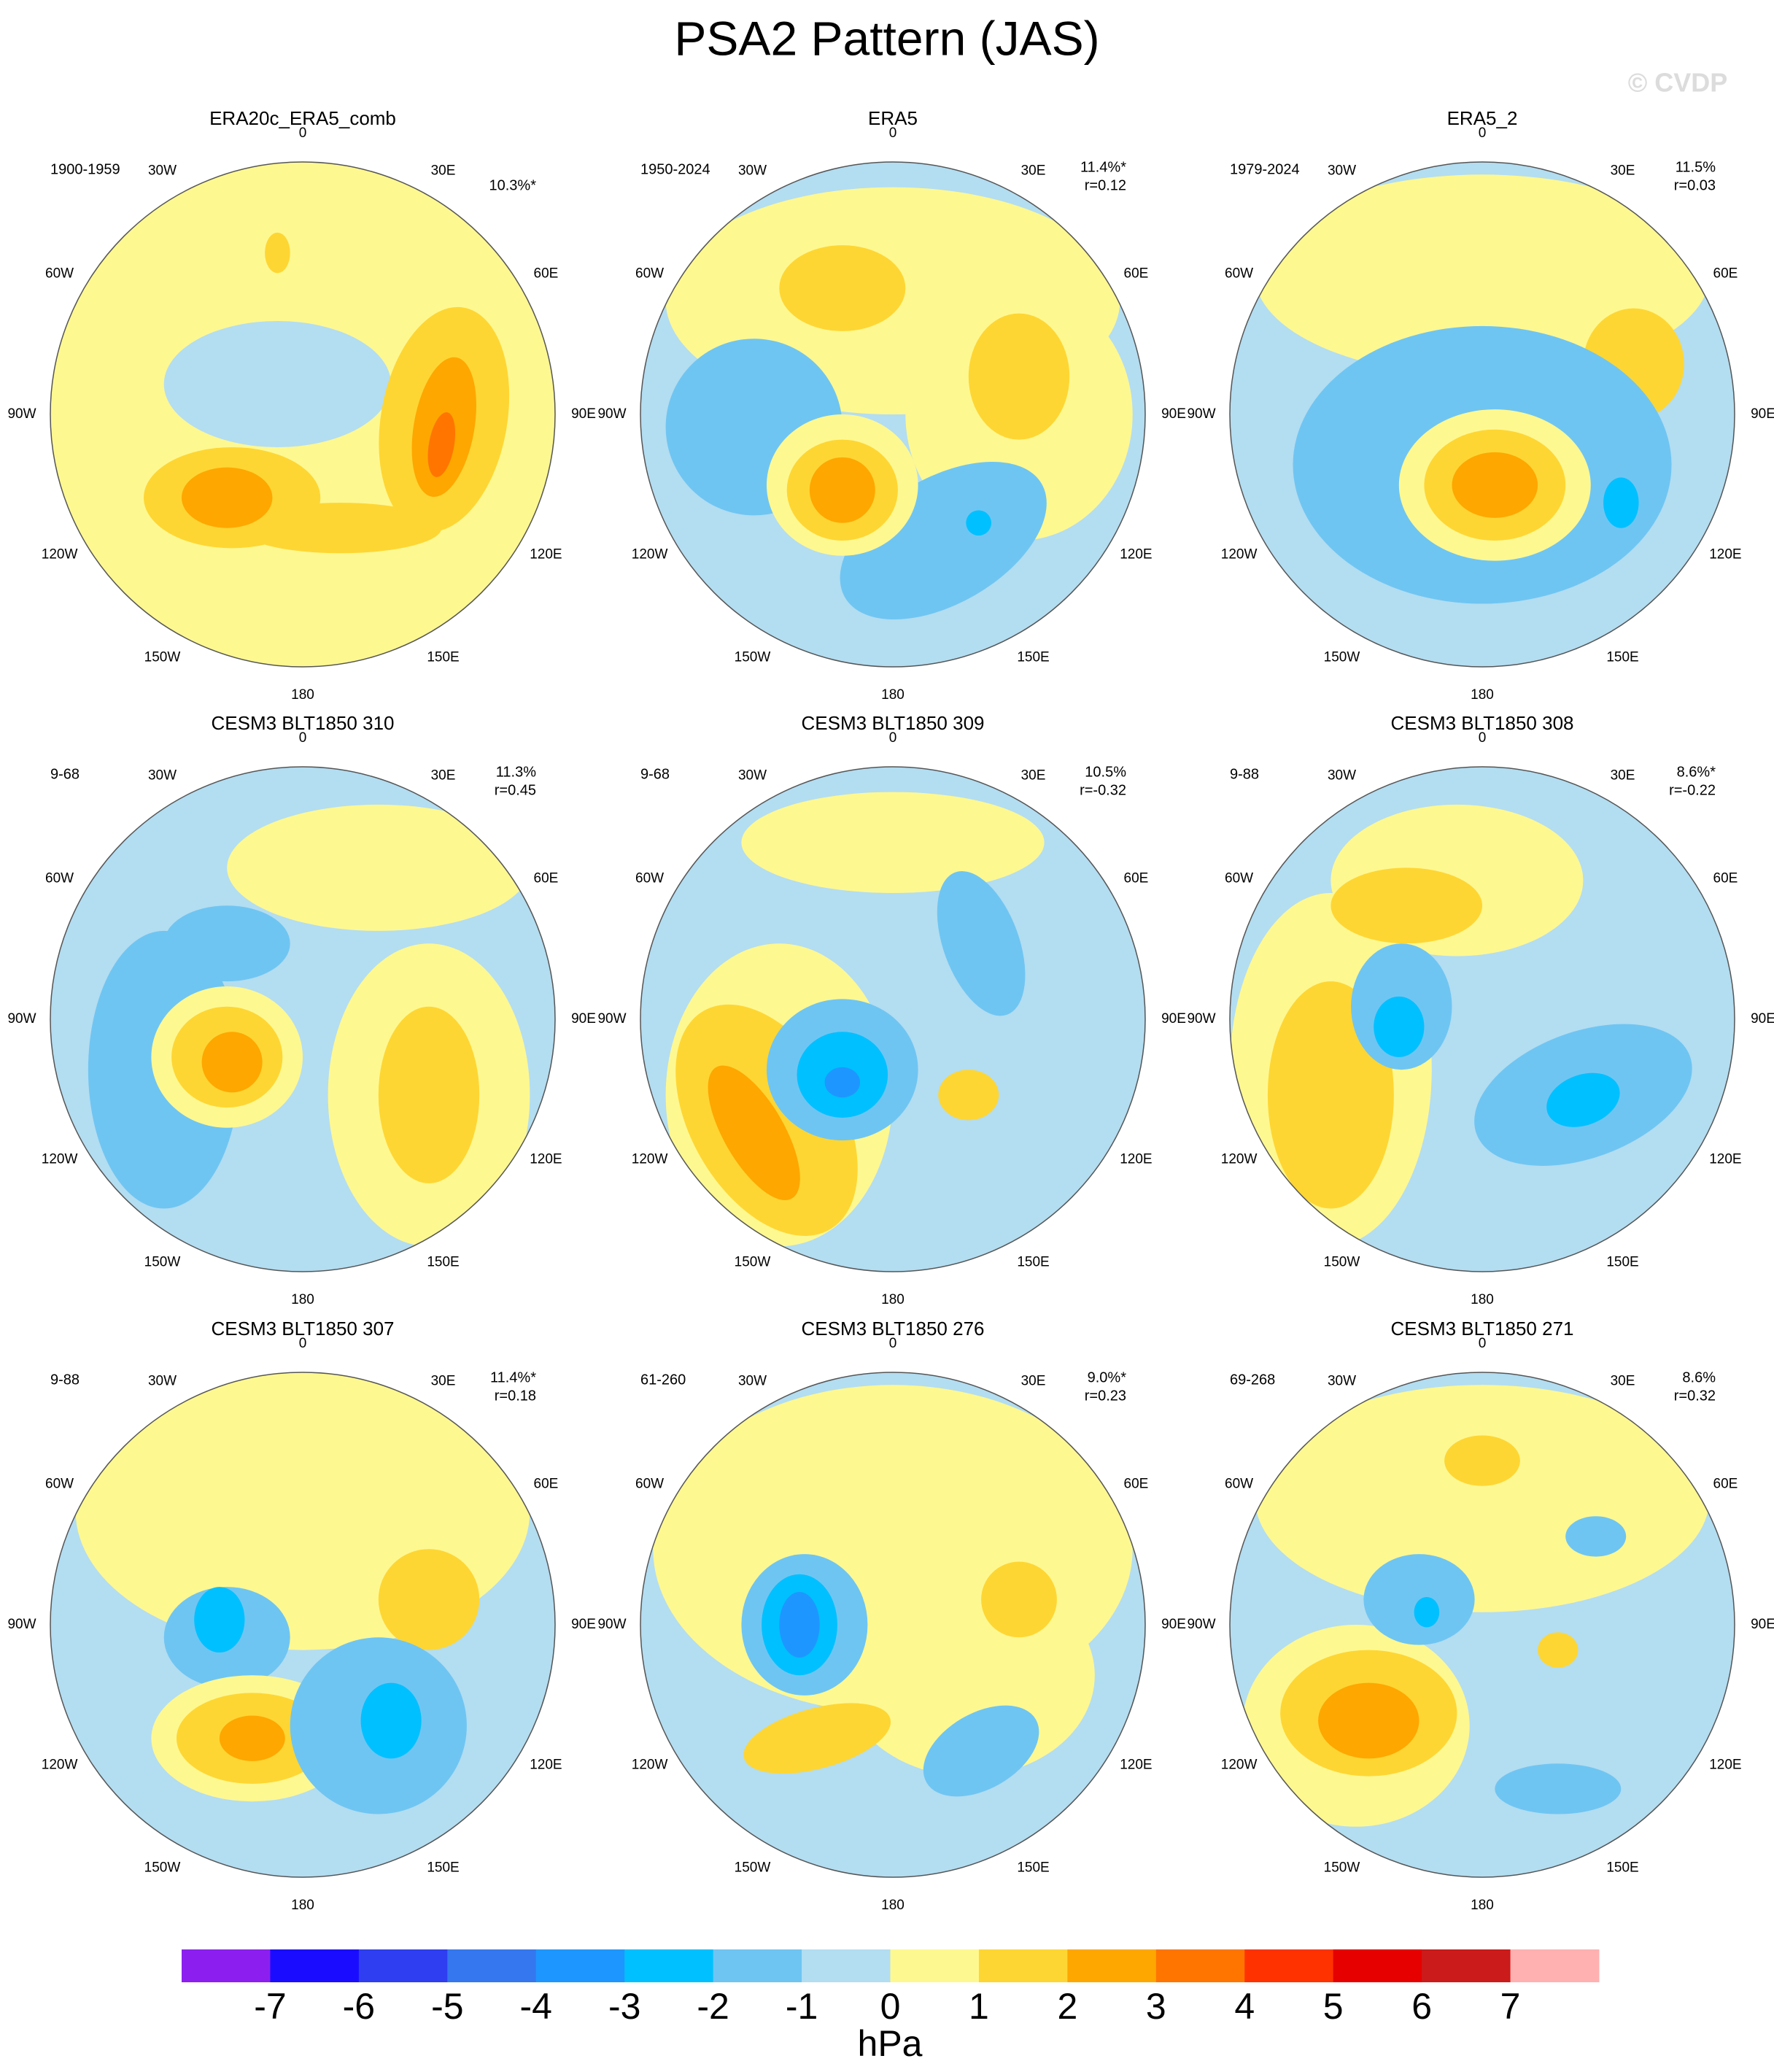  Describe the element at coordinates (1105, 1396) in the screenshot. I see `panel-correlation: r=0.23` at that location.